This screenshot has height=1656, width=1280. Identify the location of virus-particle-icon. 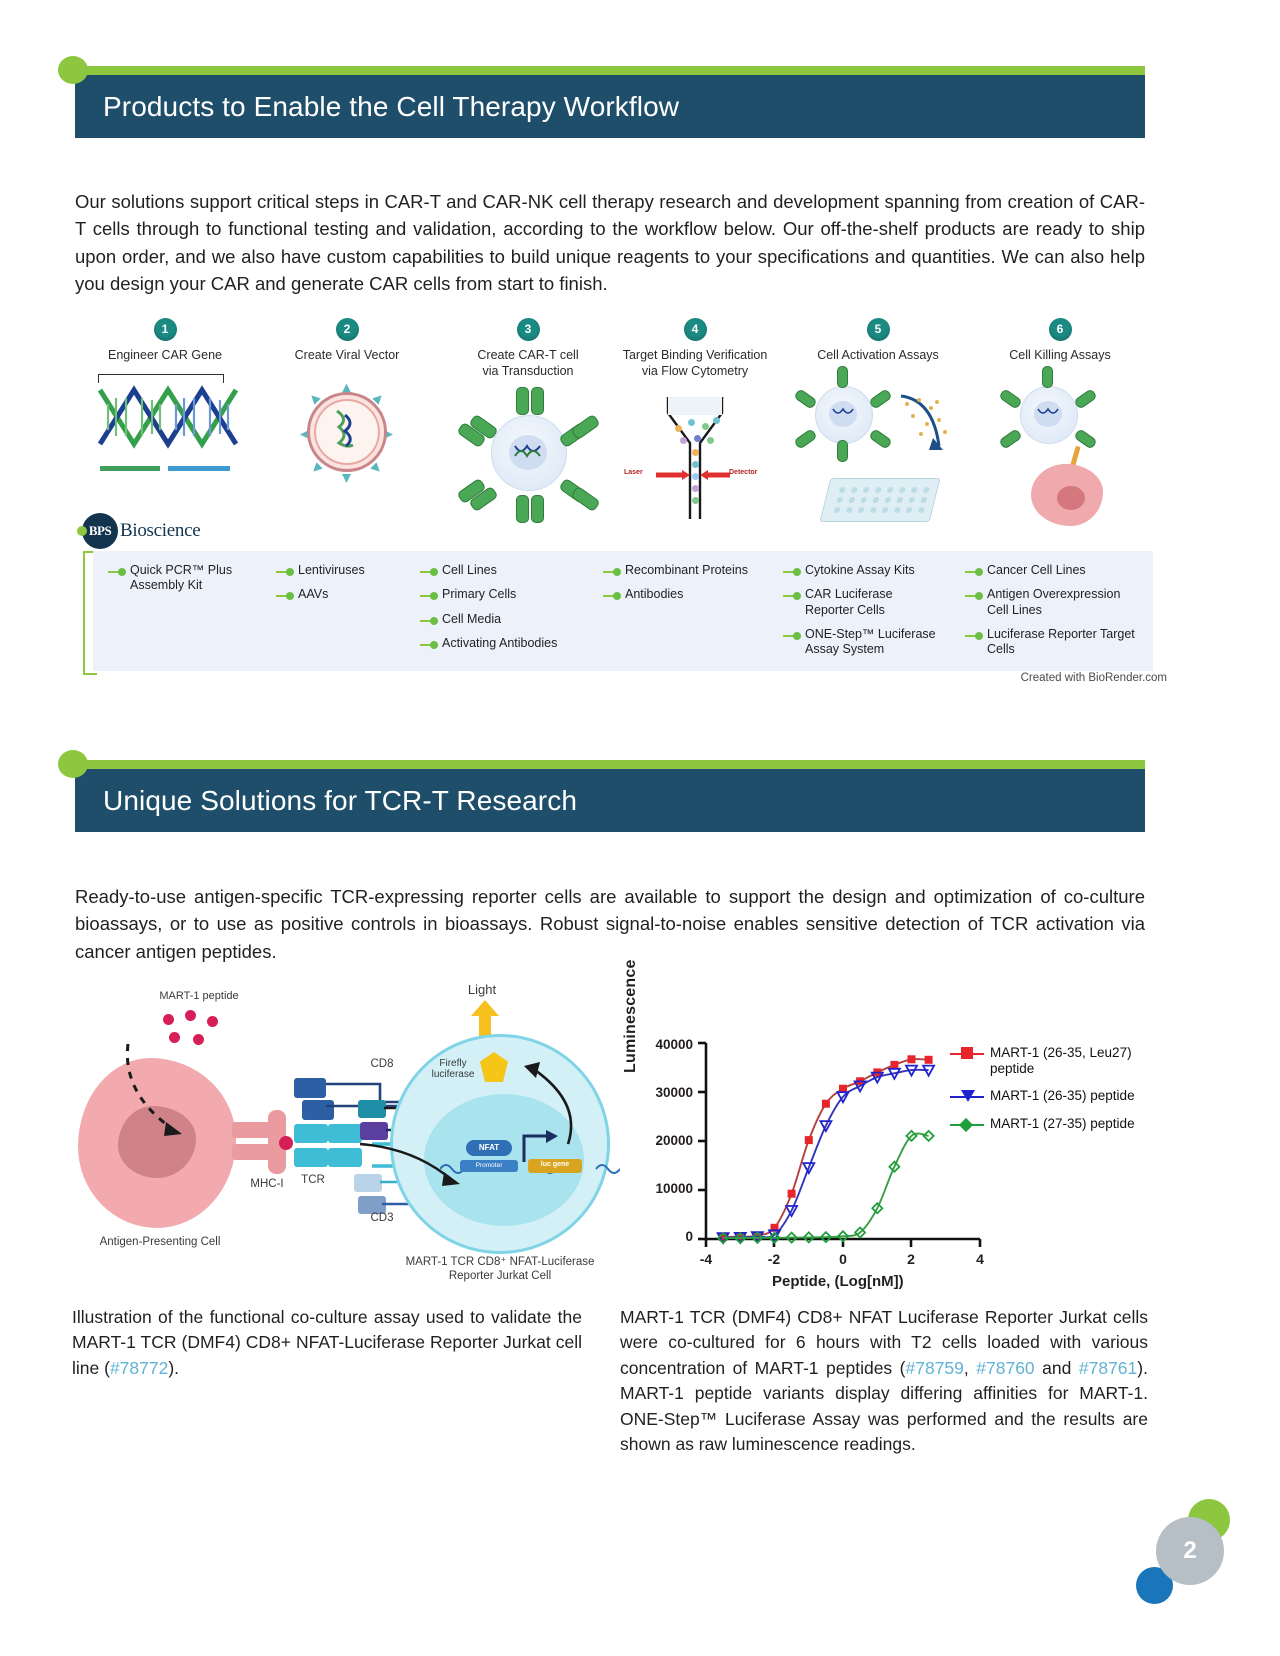
(347, 457).